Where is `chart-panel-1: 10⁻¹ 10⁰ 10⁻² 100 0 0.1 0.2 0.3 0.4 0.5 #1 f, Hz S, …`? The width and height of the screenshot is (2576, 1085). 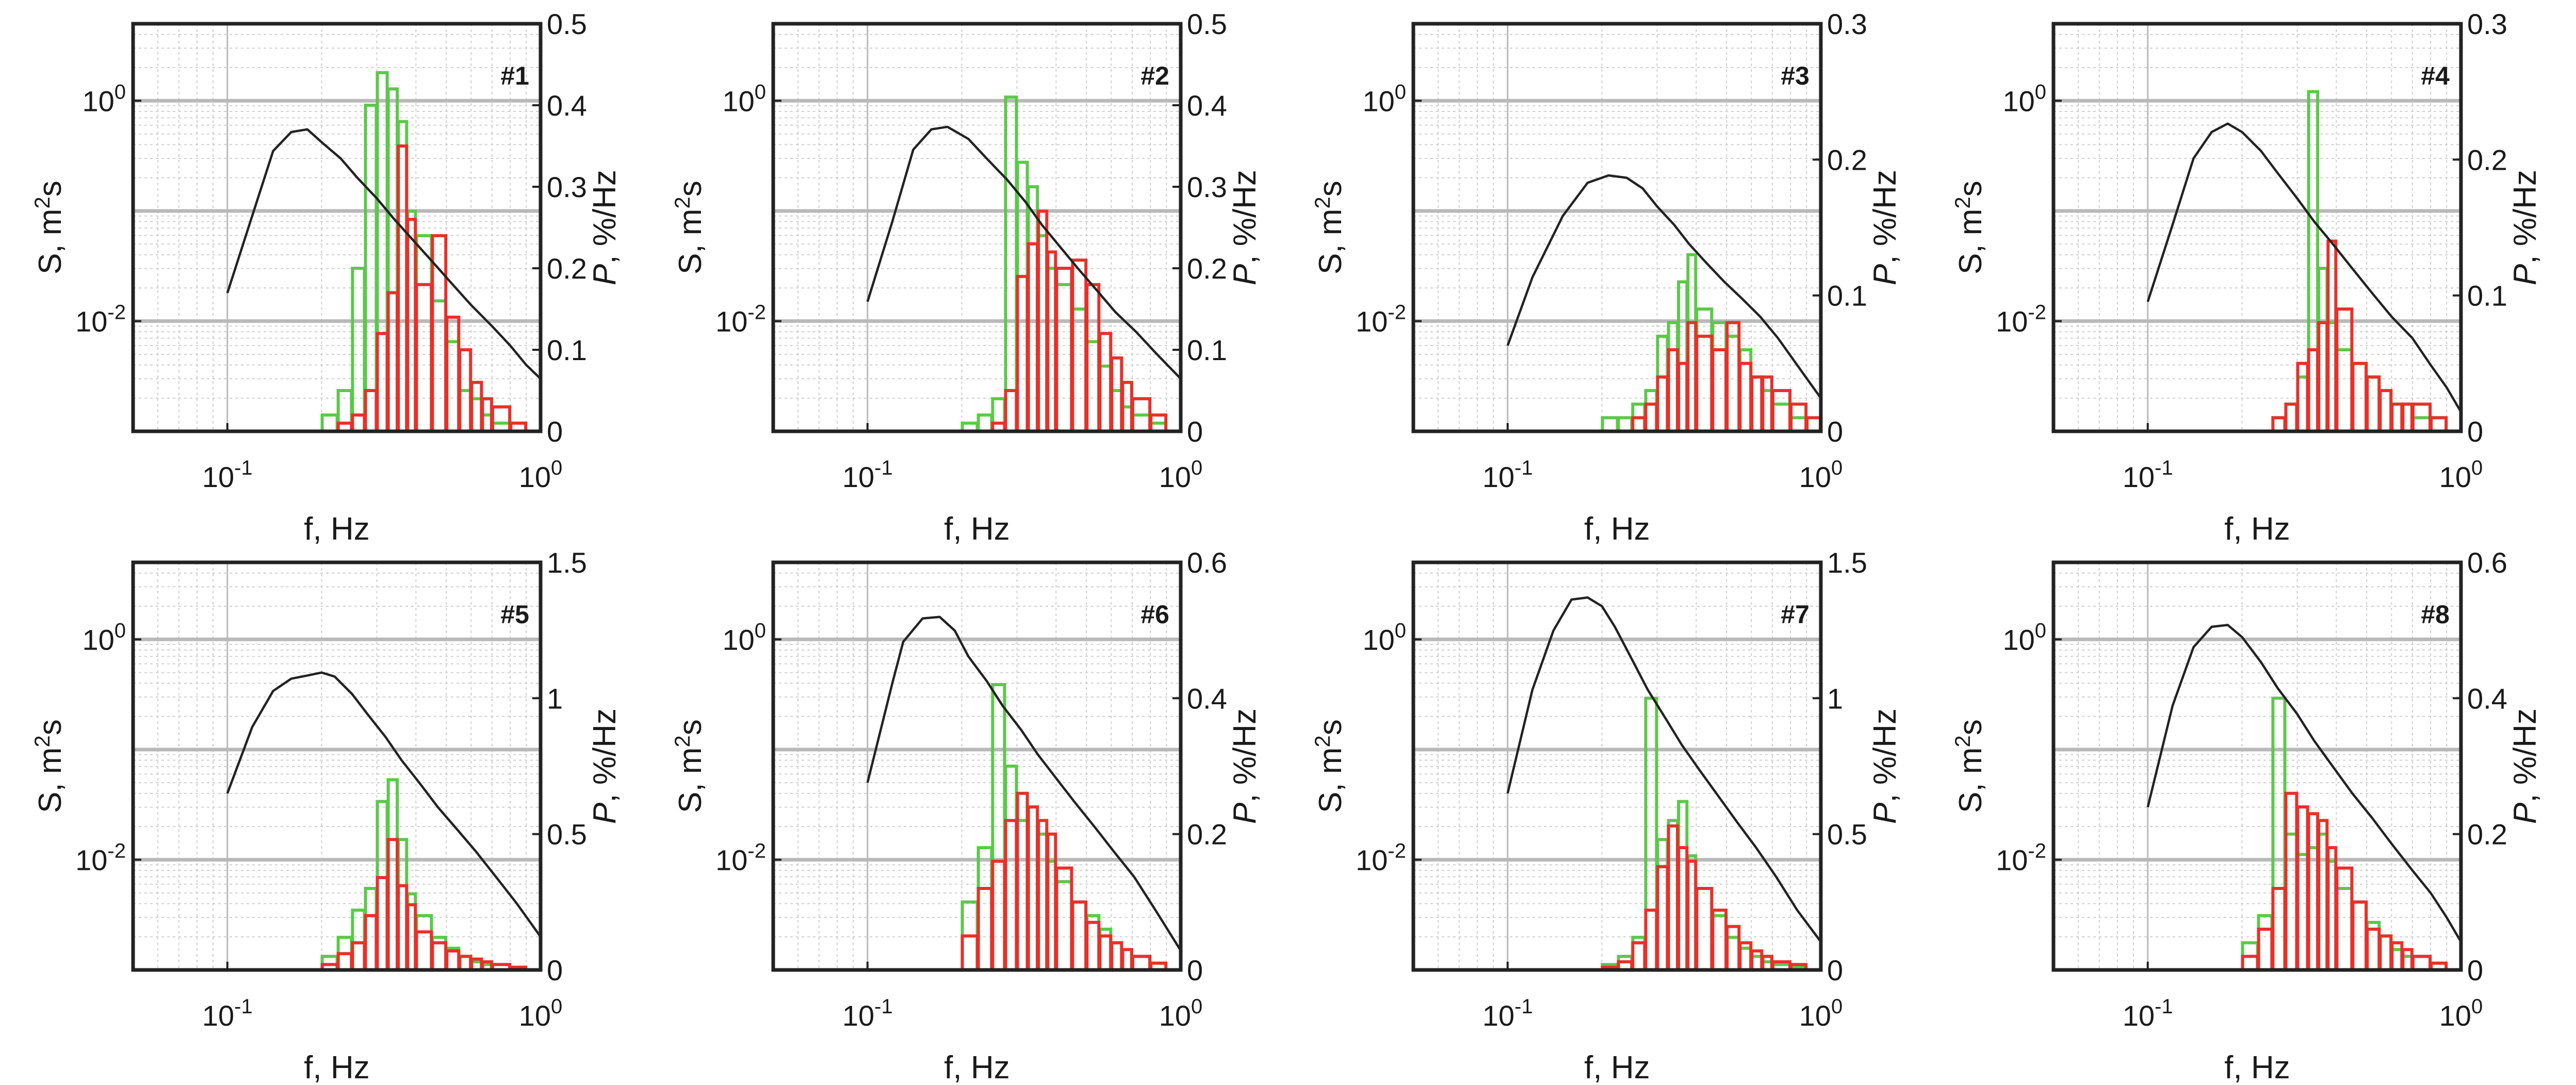 chart-panel-1: 10⁻¹ 10⁰ 10⁻² 100 0 0.1 0.2 0.3 0.4 0.5 #1 f, Hz S, … is located at coordinates (327, 277).